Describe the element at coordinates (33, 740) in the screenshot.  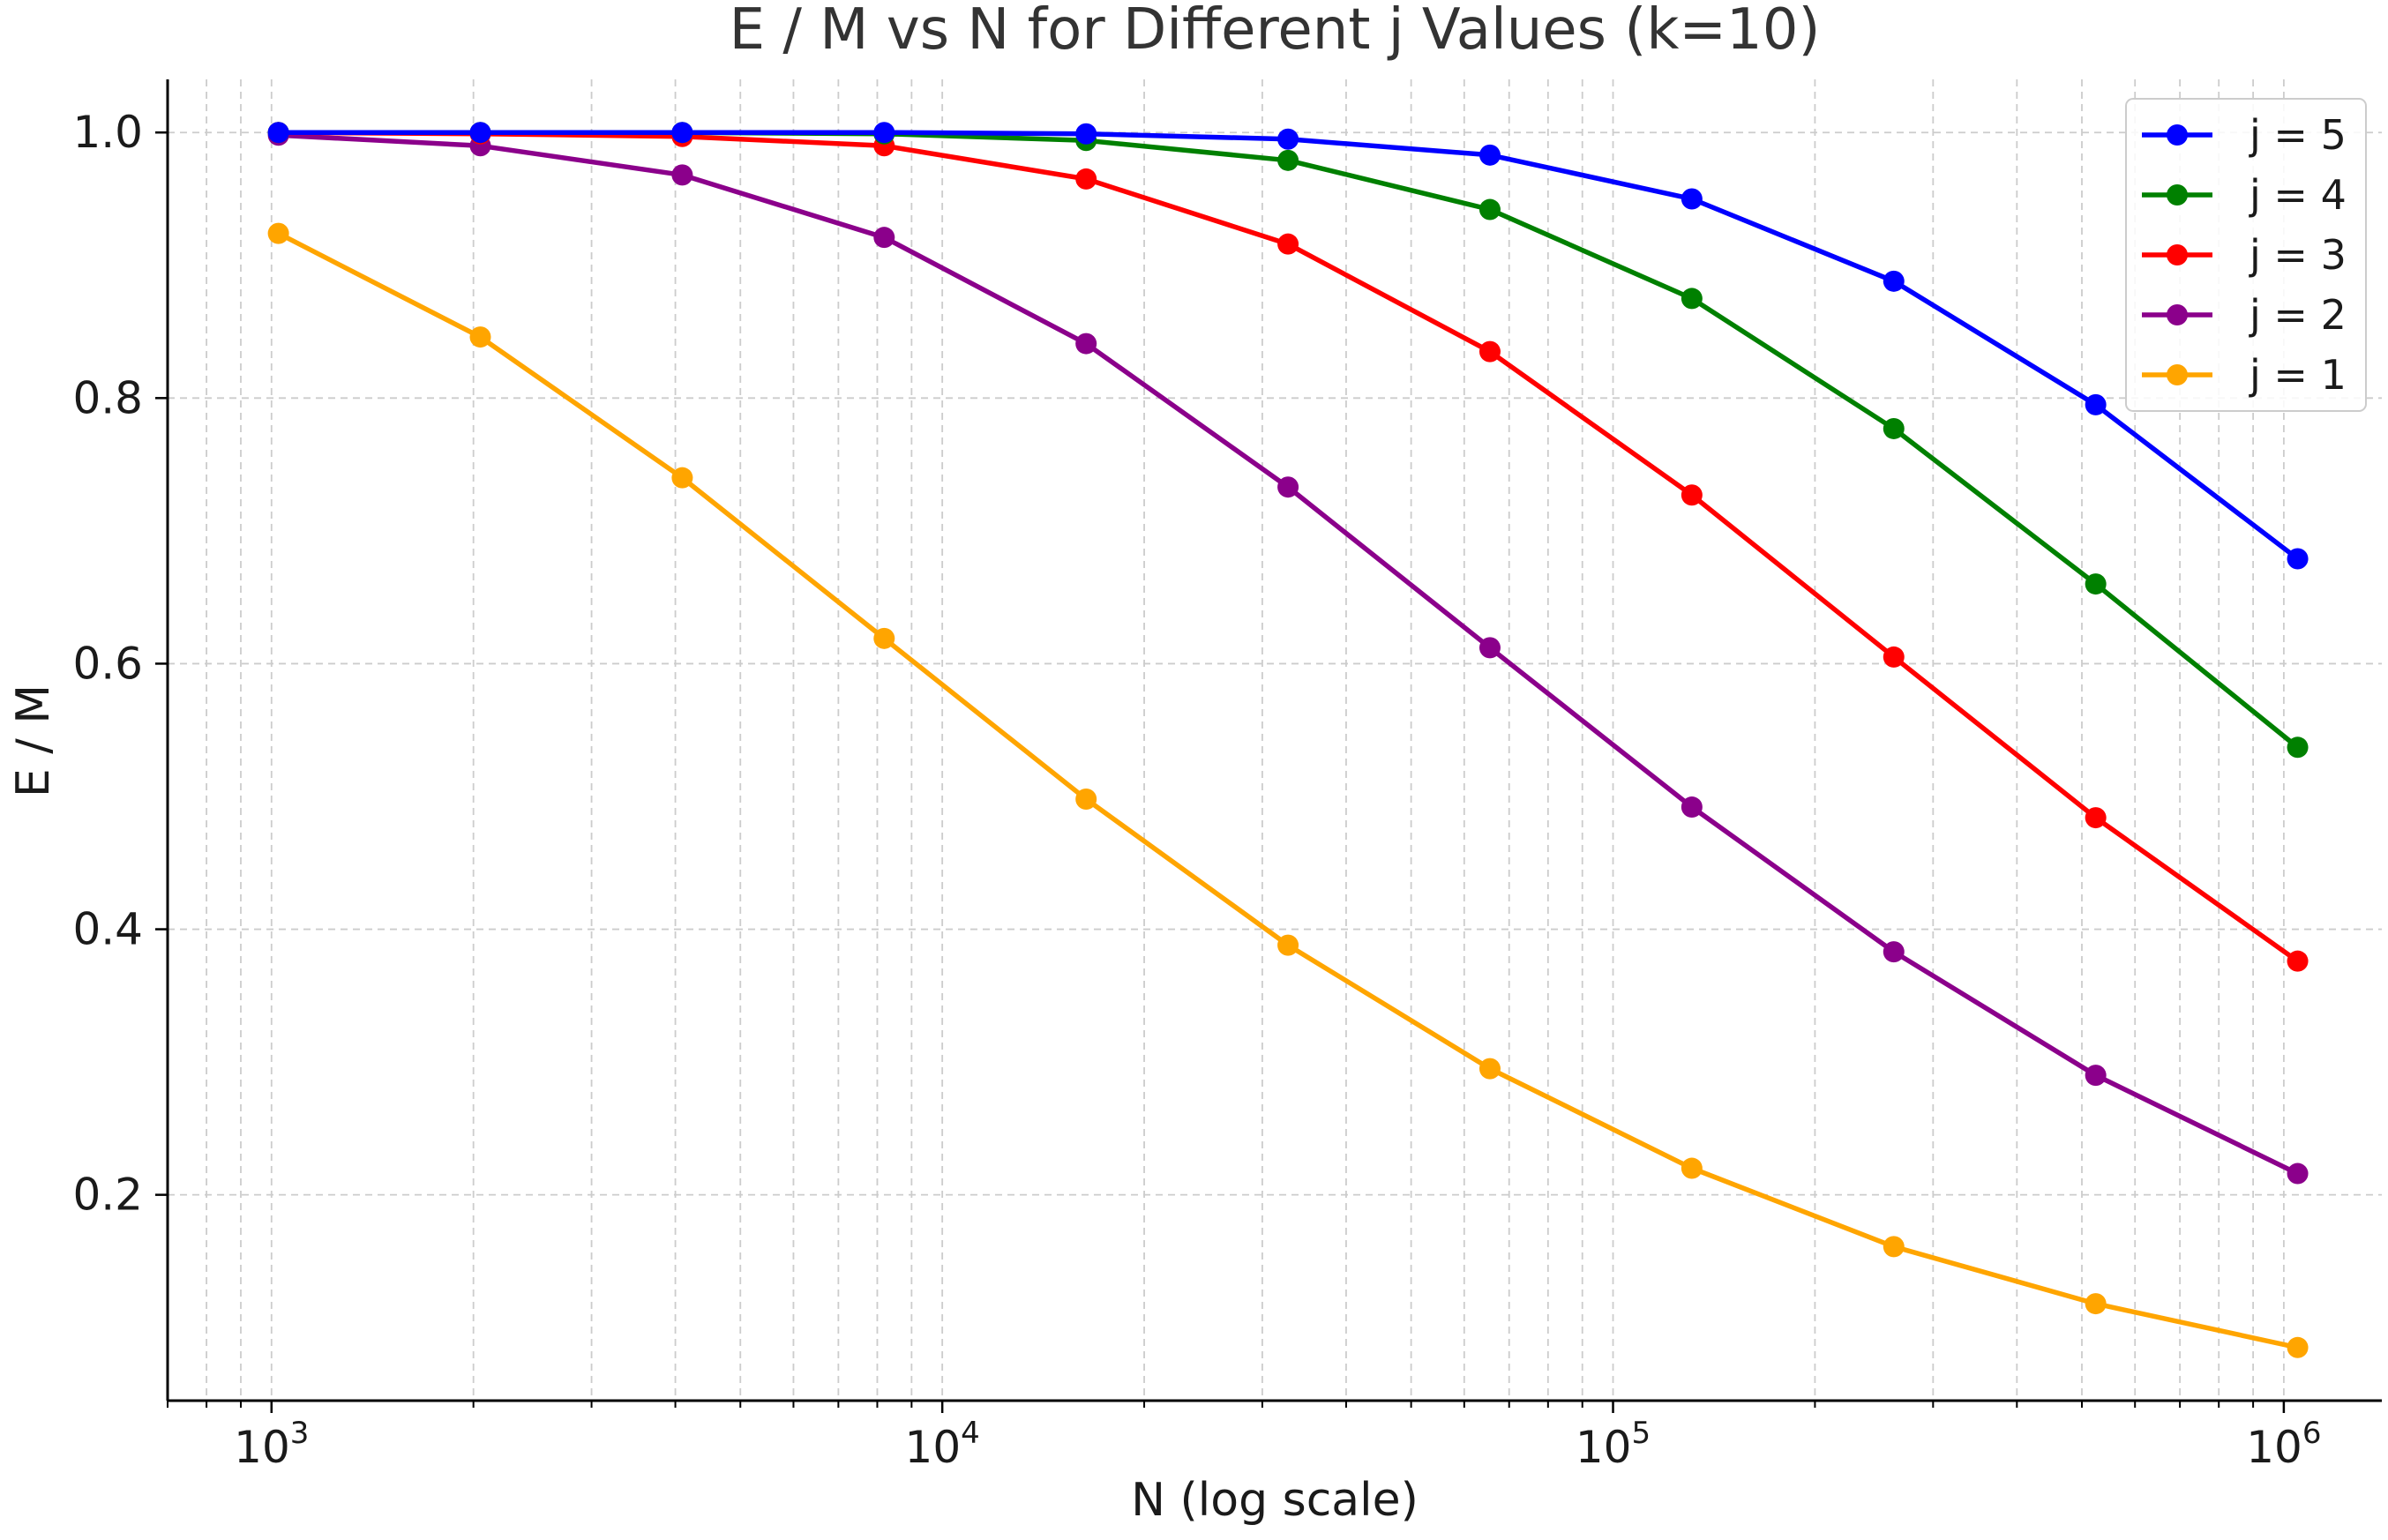
I see `y-axis-label: E / M` at that location.